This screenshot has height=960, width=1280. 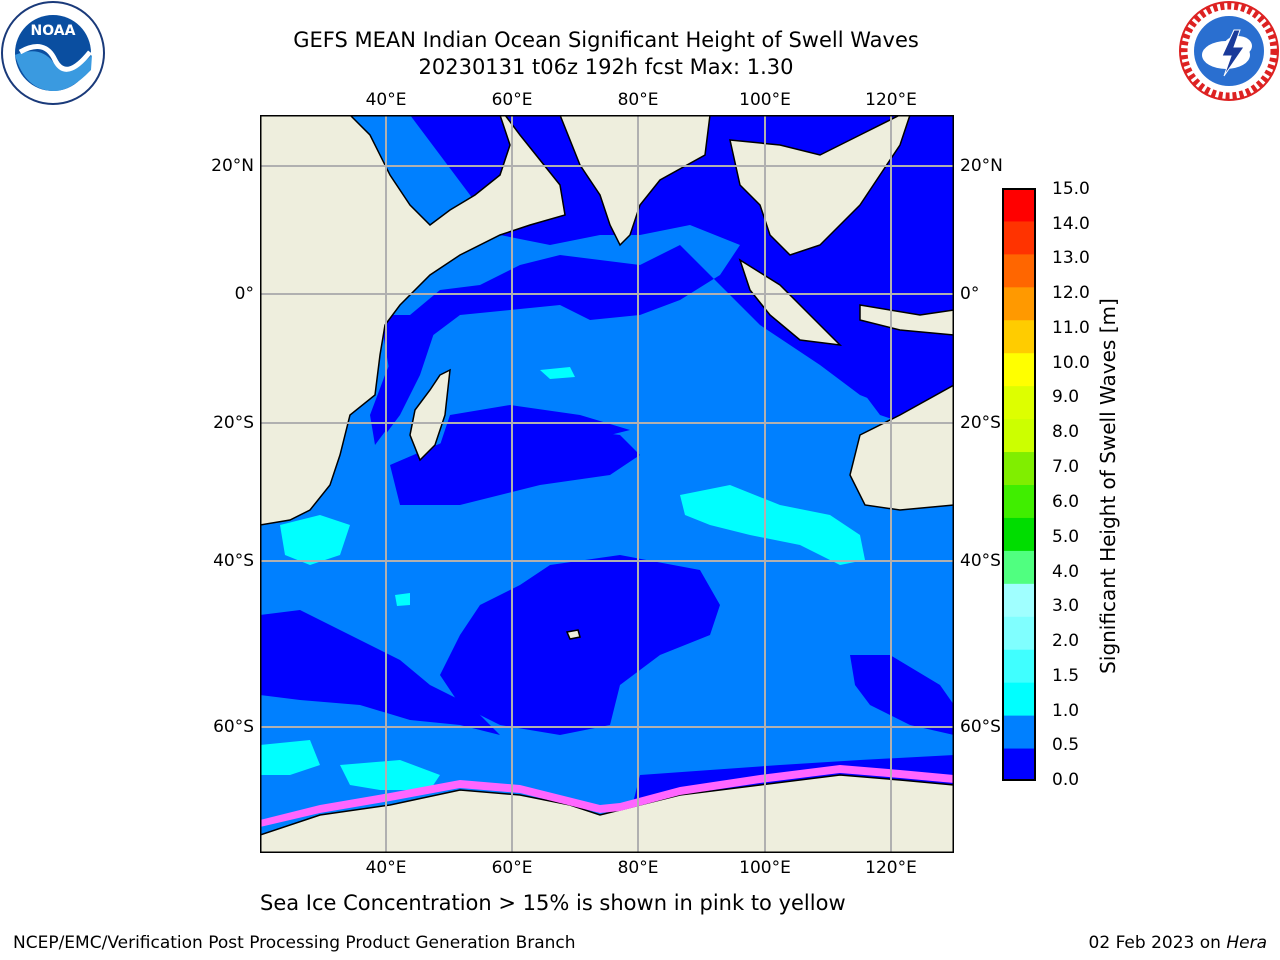 What do you see at coordinates (891, 868) in the screenshot?
I see `lon-label-bottom-120e: 120°E` at bounding box center [891, 868].